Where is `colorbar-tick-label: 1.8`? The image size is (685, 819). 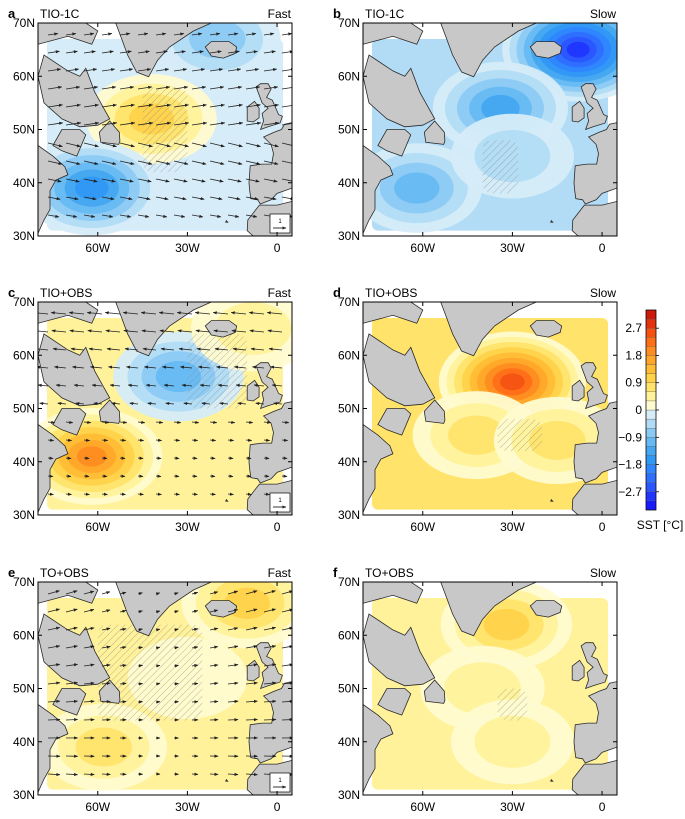
colorbar-tick-label: 1.8 is located at coordinates (633, 356).